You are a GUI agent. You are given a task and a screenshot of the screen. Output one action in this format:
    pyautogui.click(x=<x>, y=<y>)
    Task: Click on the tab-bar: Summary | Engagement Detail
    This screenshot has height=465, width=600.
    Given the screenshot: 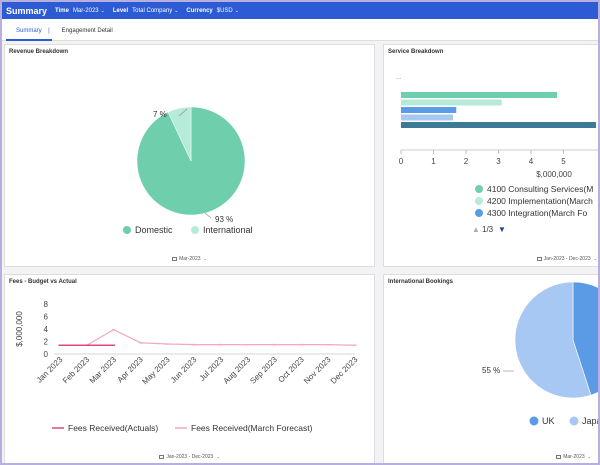 What is the action you would take?
    pyautogui.click(x=300, y=30)
    